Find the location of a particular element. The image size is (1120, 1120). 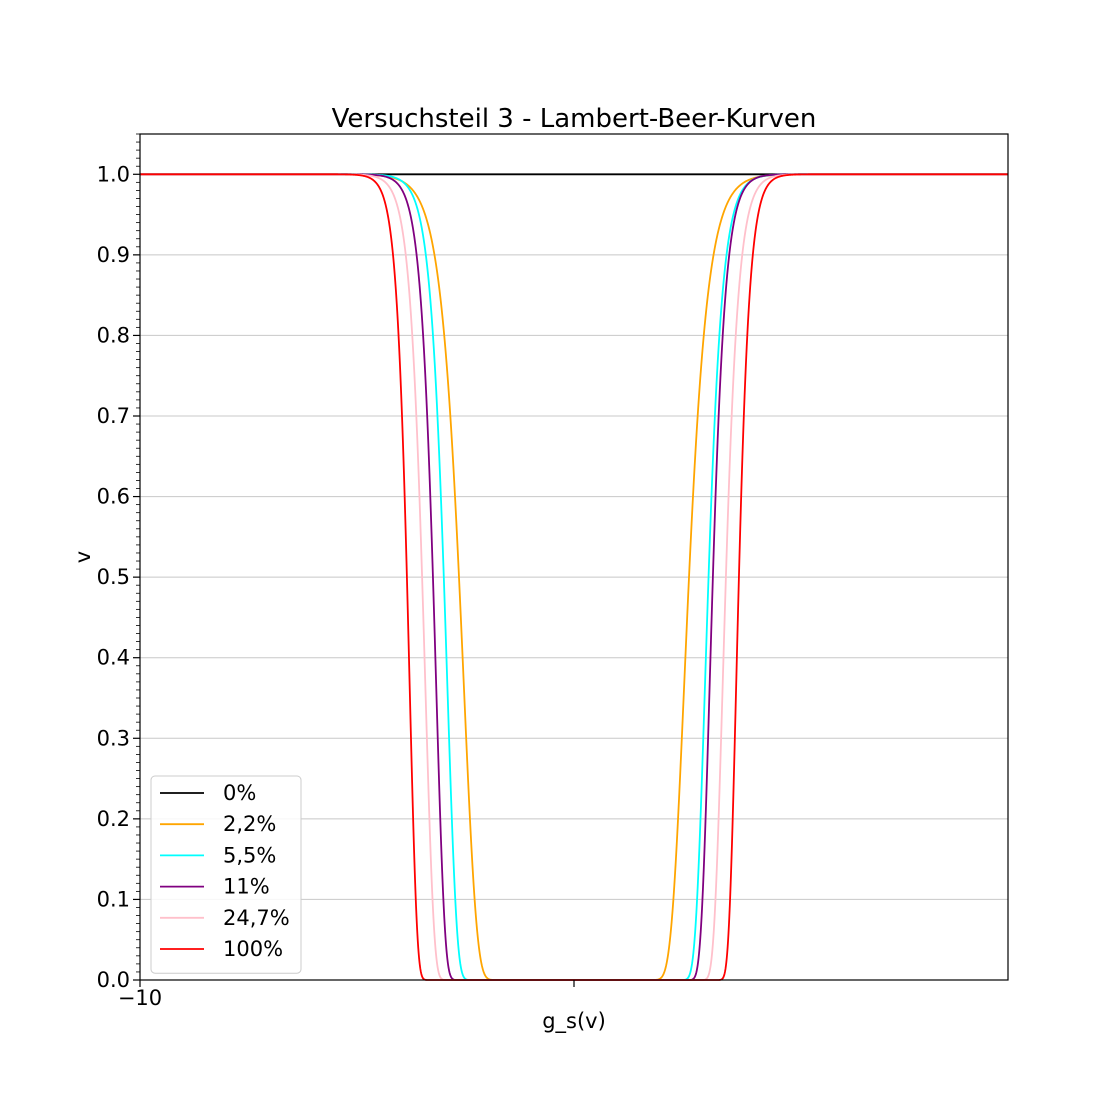

y-tick-label: 0.9 is located at coordinates (113, 255).